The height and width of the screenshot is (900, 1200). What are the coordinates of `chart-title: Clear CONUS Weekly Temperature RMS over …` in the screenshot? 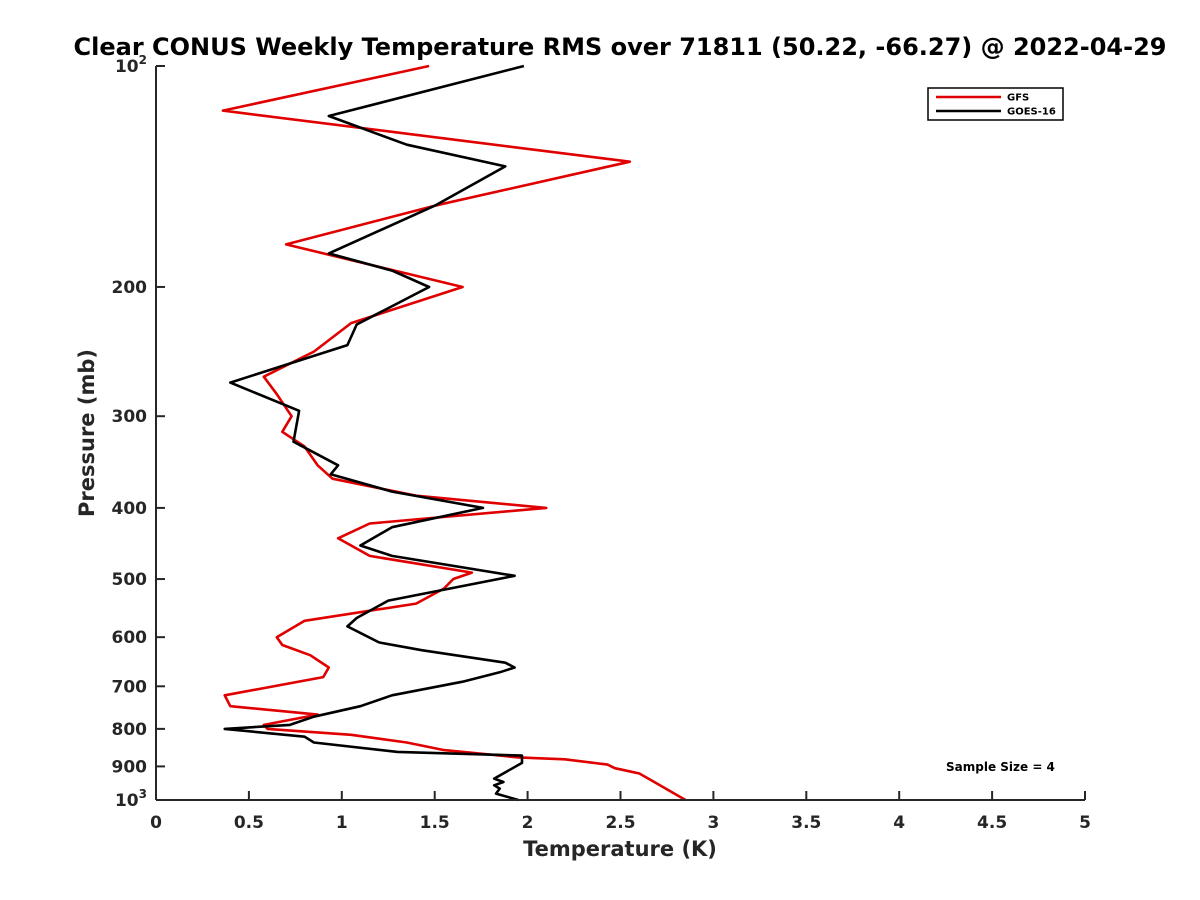 It's located at (620, 47).